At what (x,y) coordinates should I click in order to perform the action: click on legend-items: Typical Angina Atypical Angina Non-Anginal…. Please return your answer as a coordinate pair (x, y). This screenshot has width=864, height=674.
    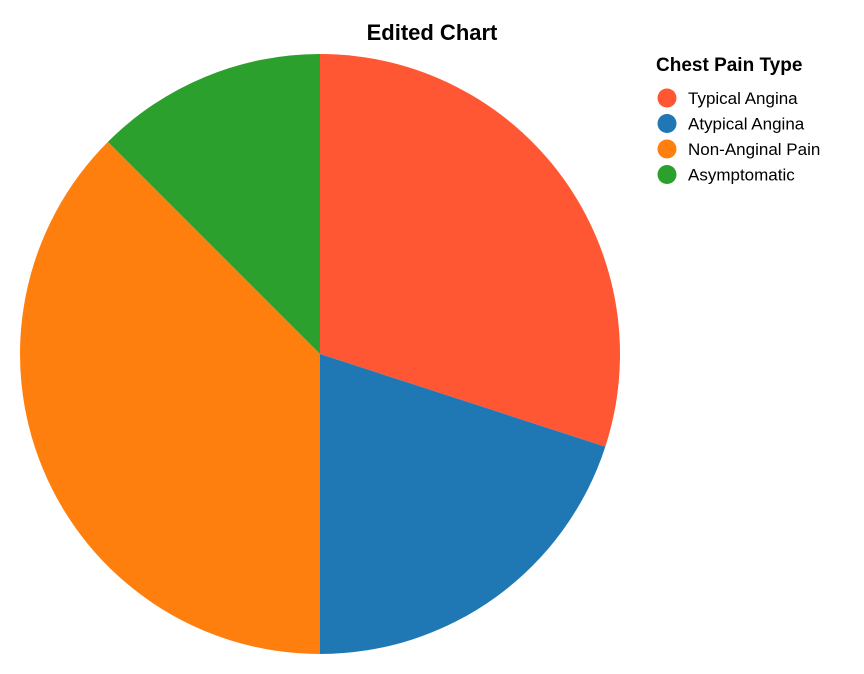
    Looking at the image, I should click on (738, 136).